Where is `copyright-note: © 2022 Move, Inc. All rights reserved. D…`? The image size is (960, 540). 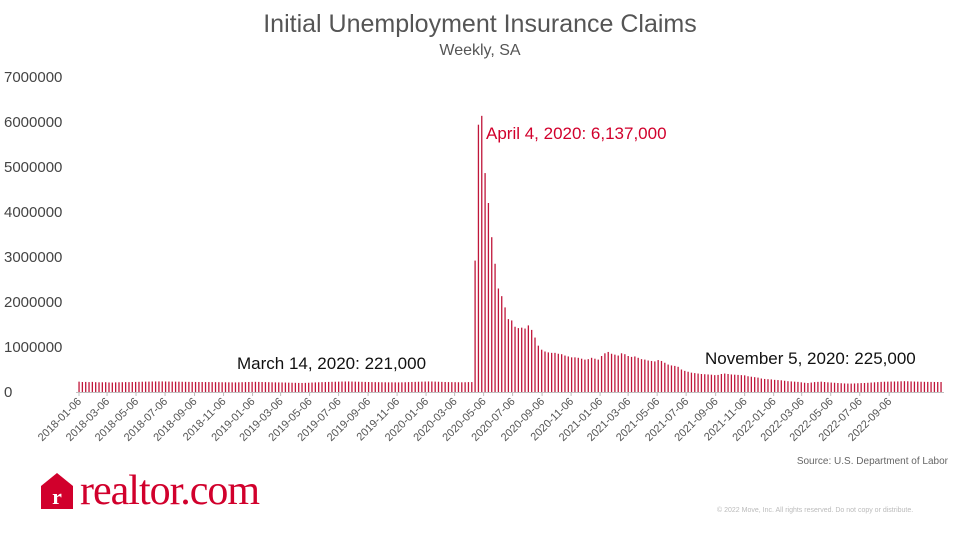
copyright-note: © 2022 Move, Inc. All rights reserved. D… is located at coordinates (815, 510).